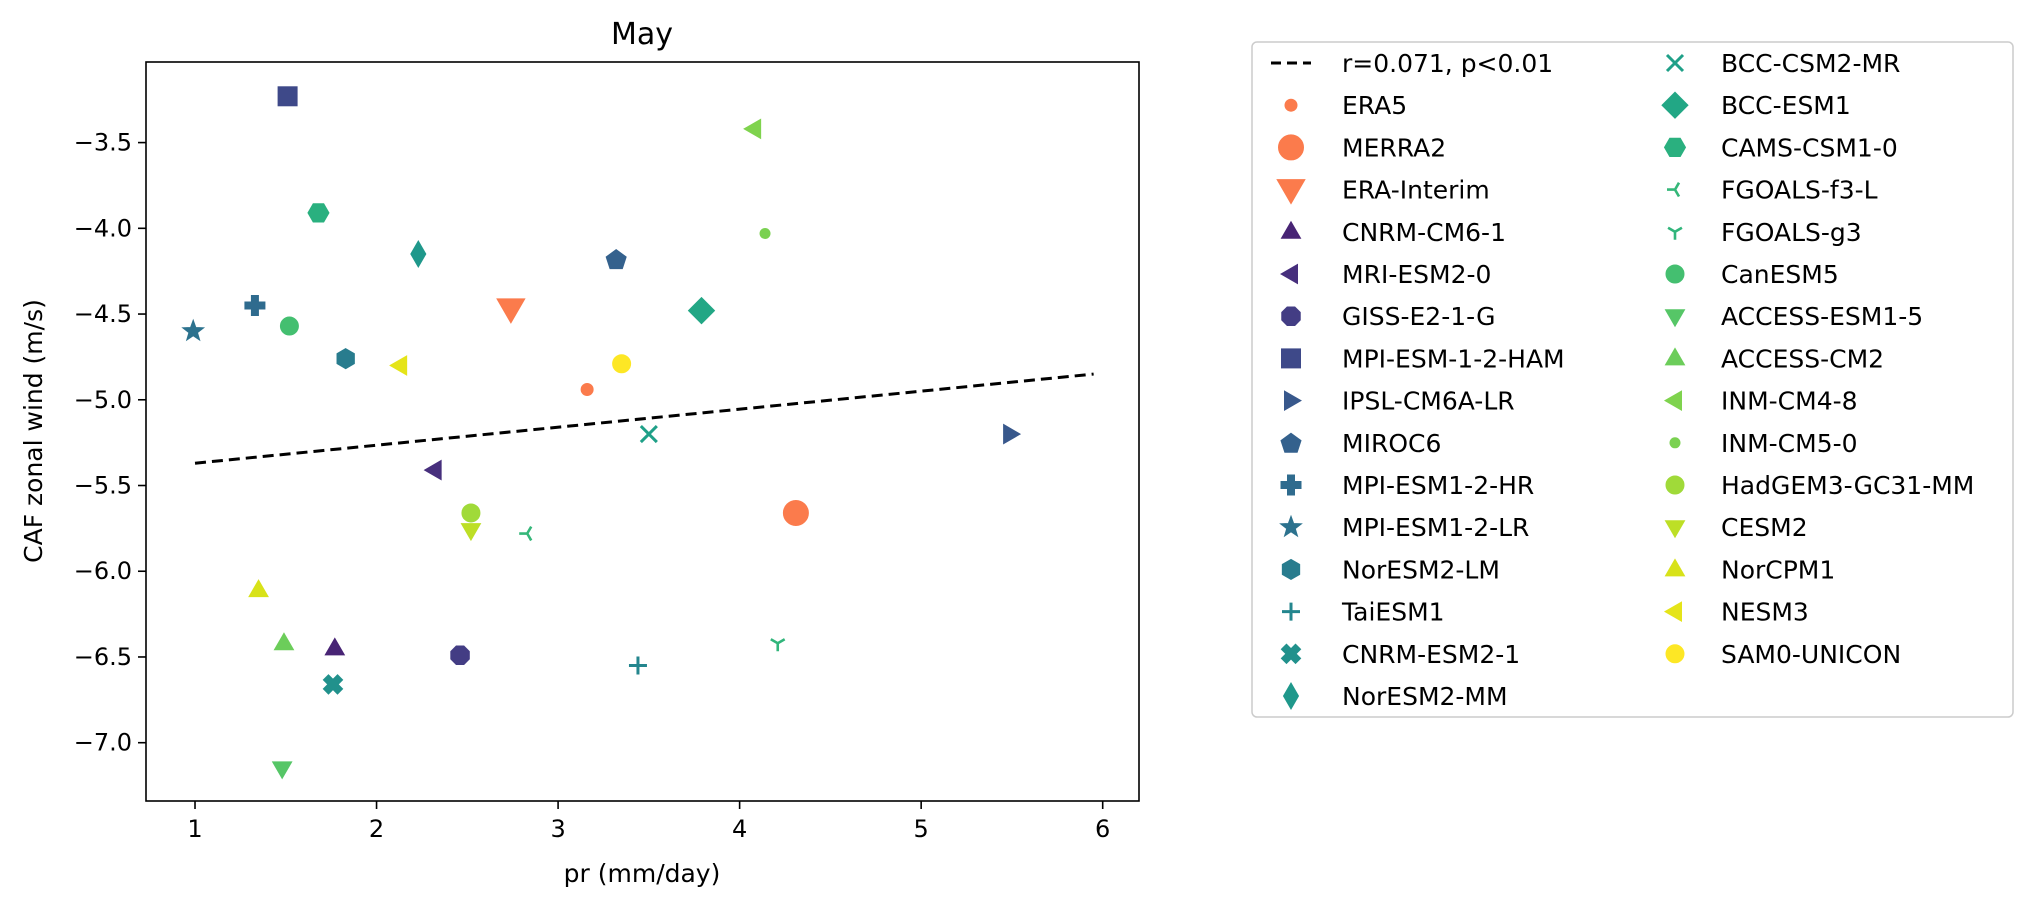 The height and width of the screenshot is (908, 2033). Describe the element at coordinates (1394, 147) in the screenshot. I see `legend-label: MERRA2` at that location.